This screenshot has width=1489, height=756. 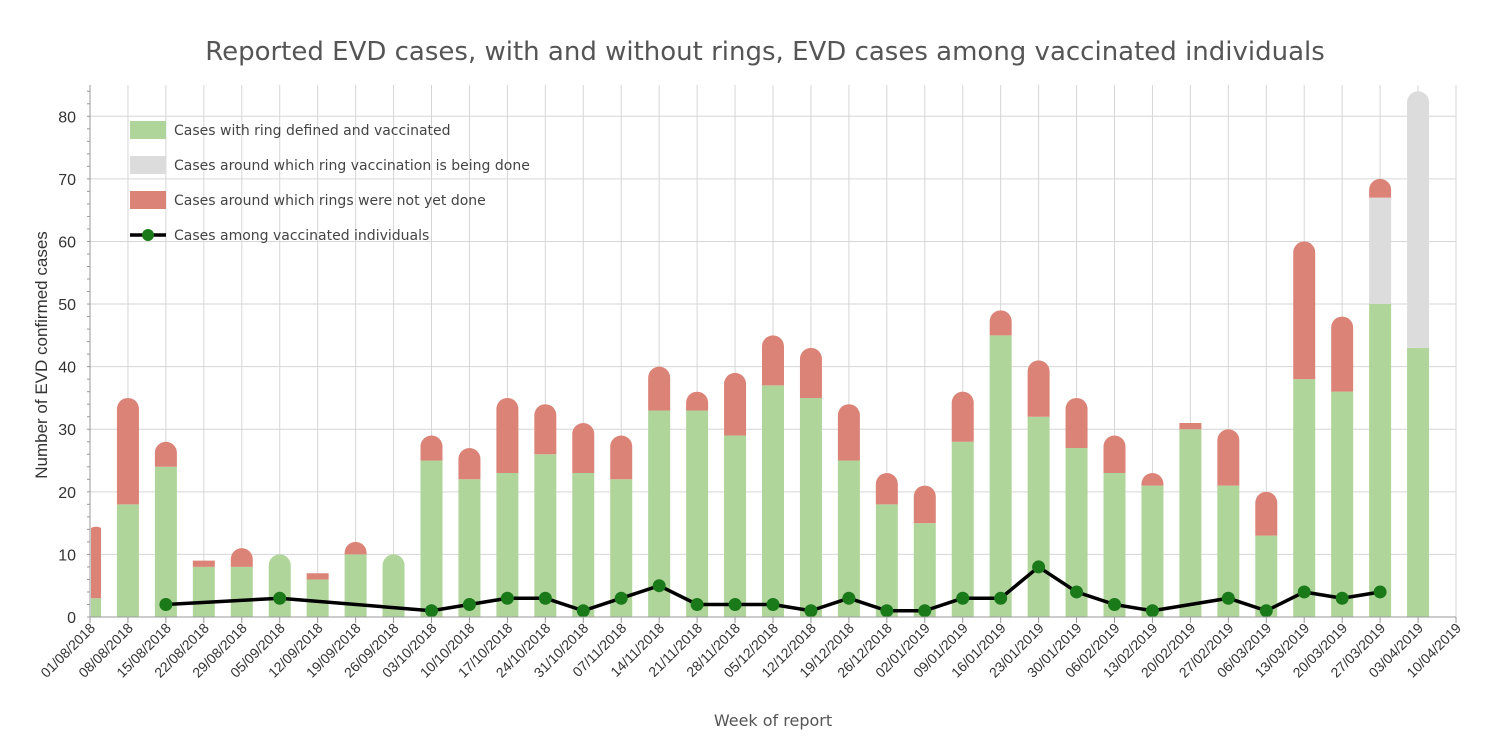 I want to click on y-tick-label: 70, so click(x=67, y=180).